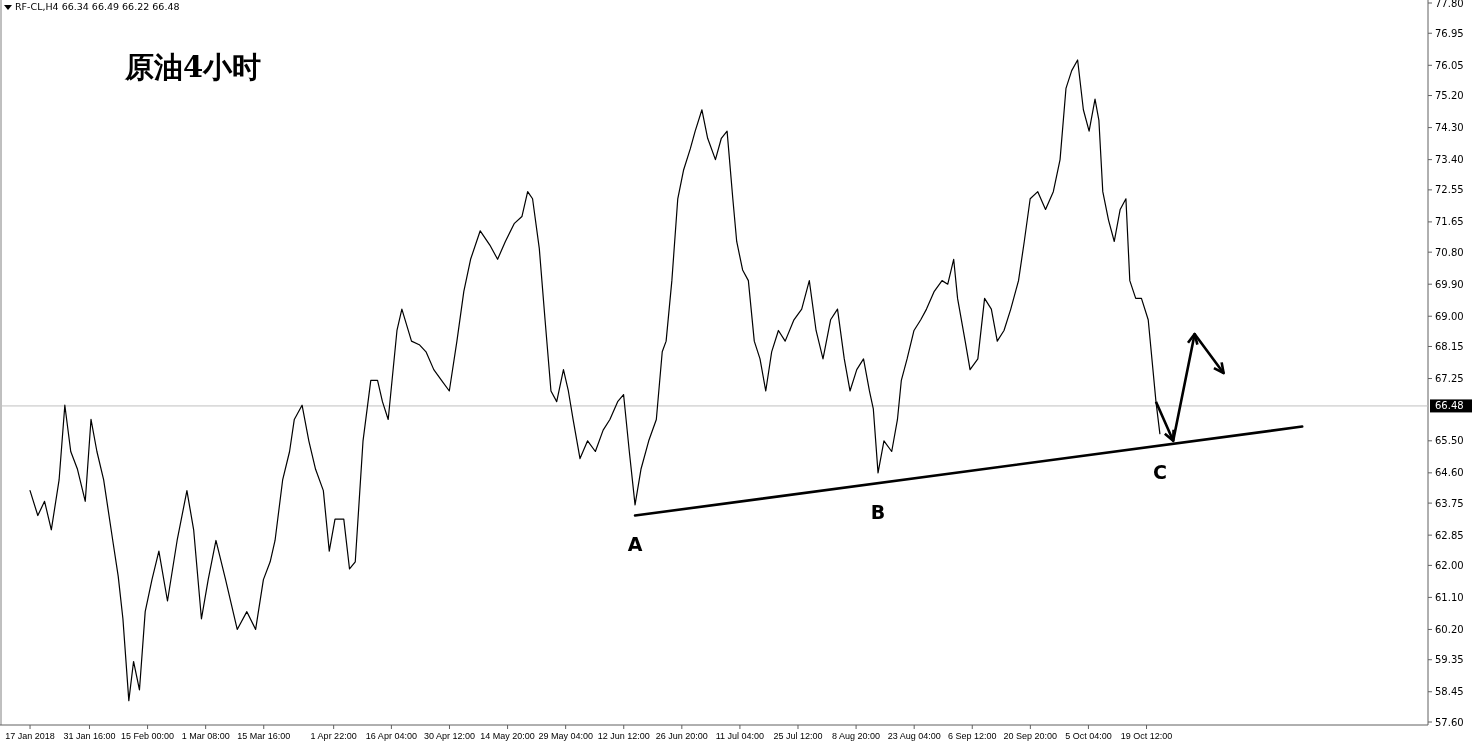 The width and height of the screenshot is (1473, 746). What do you see at coordinates (89, 736) in the screenshot?
I see `x-tick-label: 31 Jan 16:00` at bounding box center [89, 736].